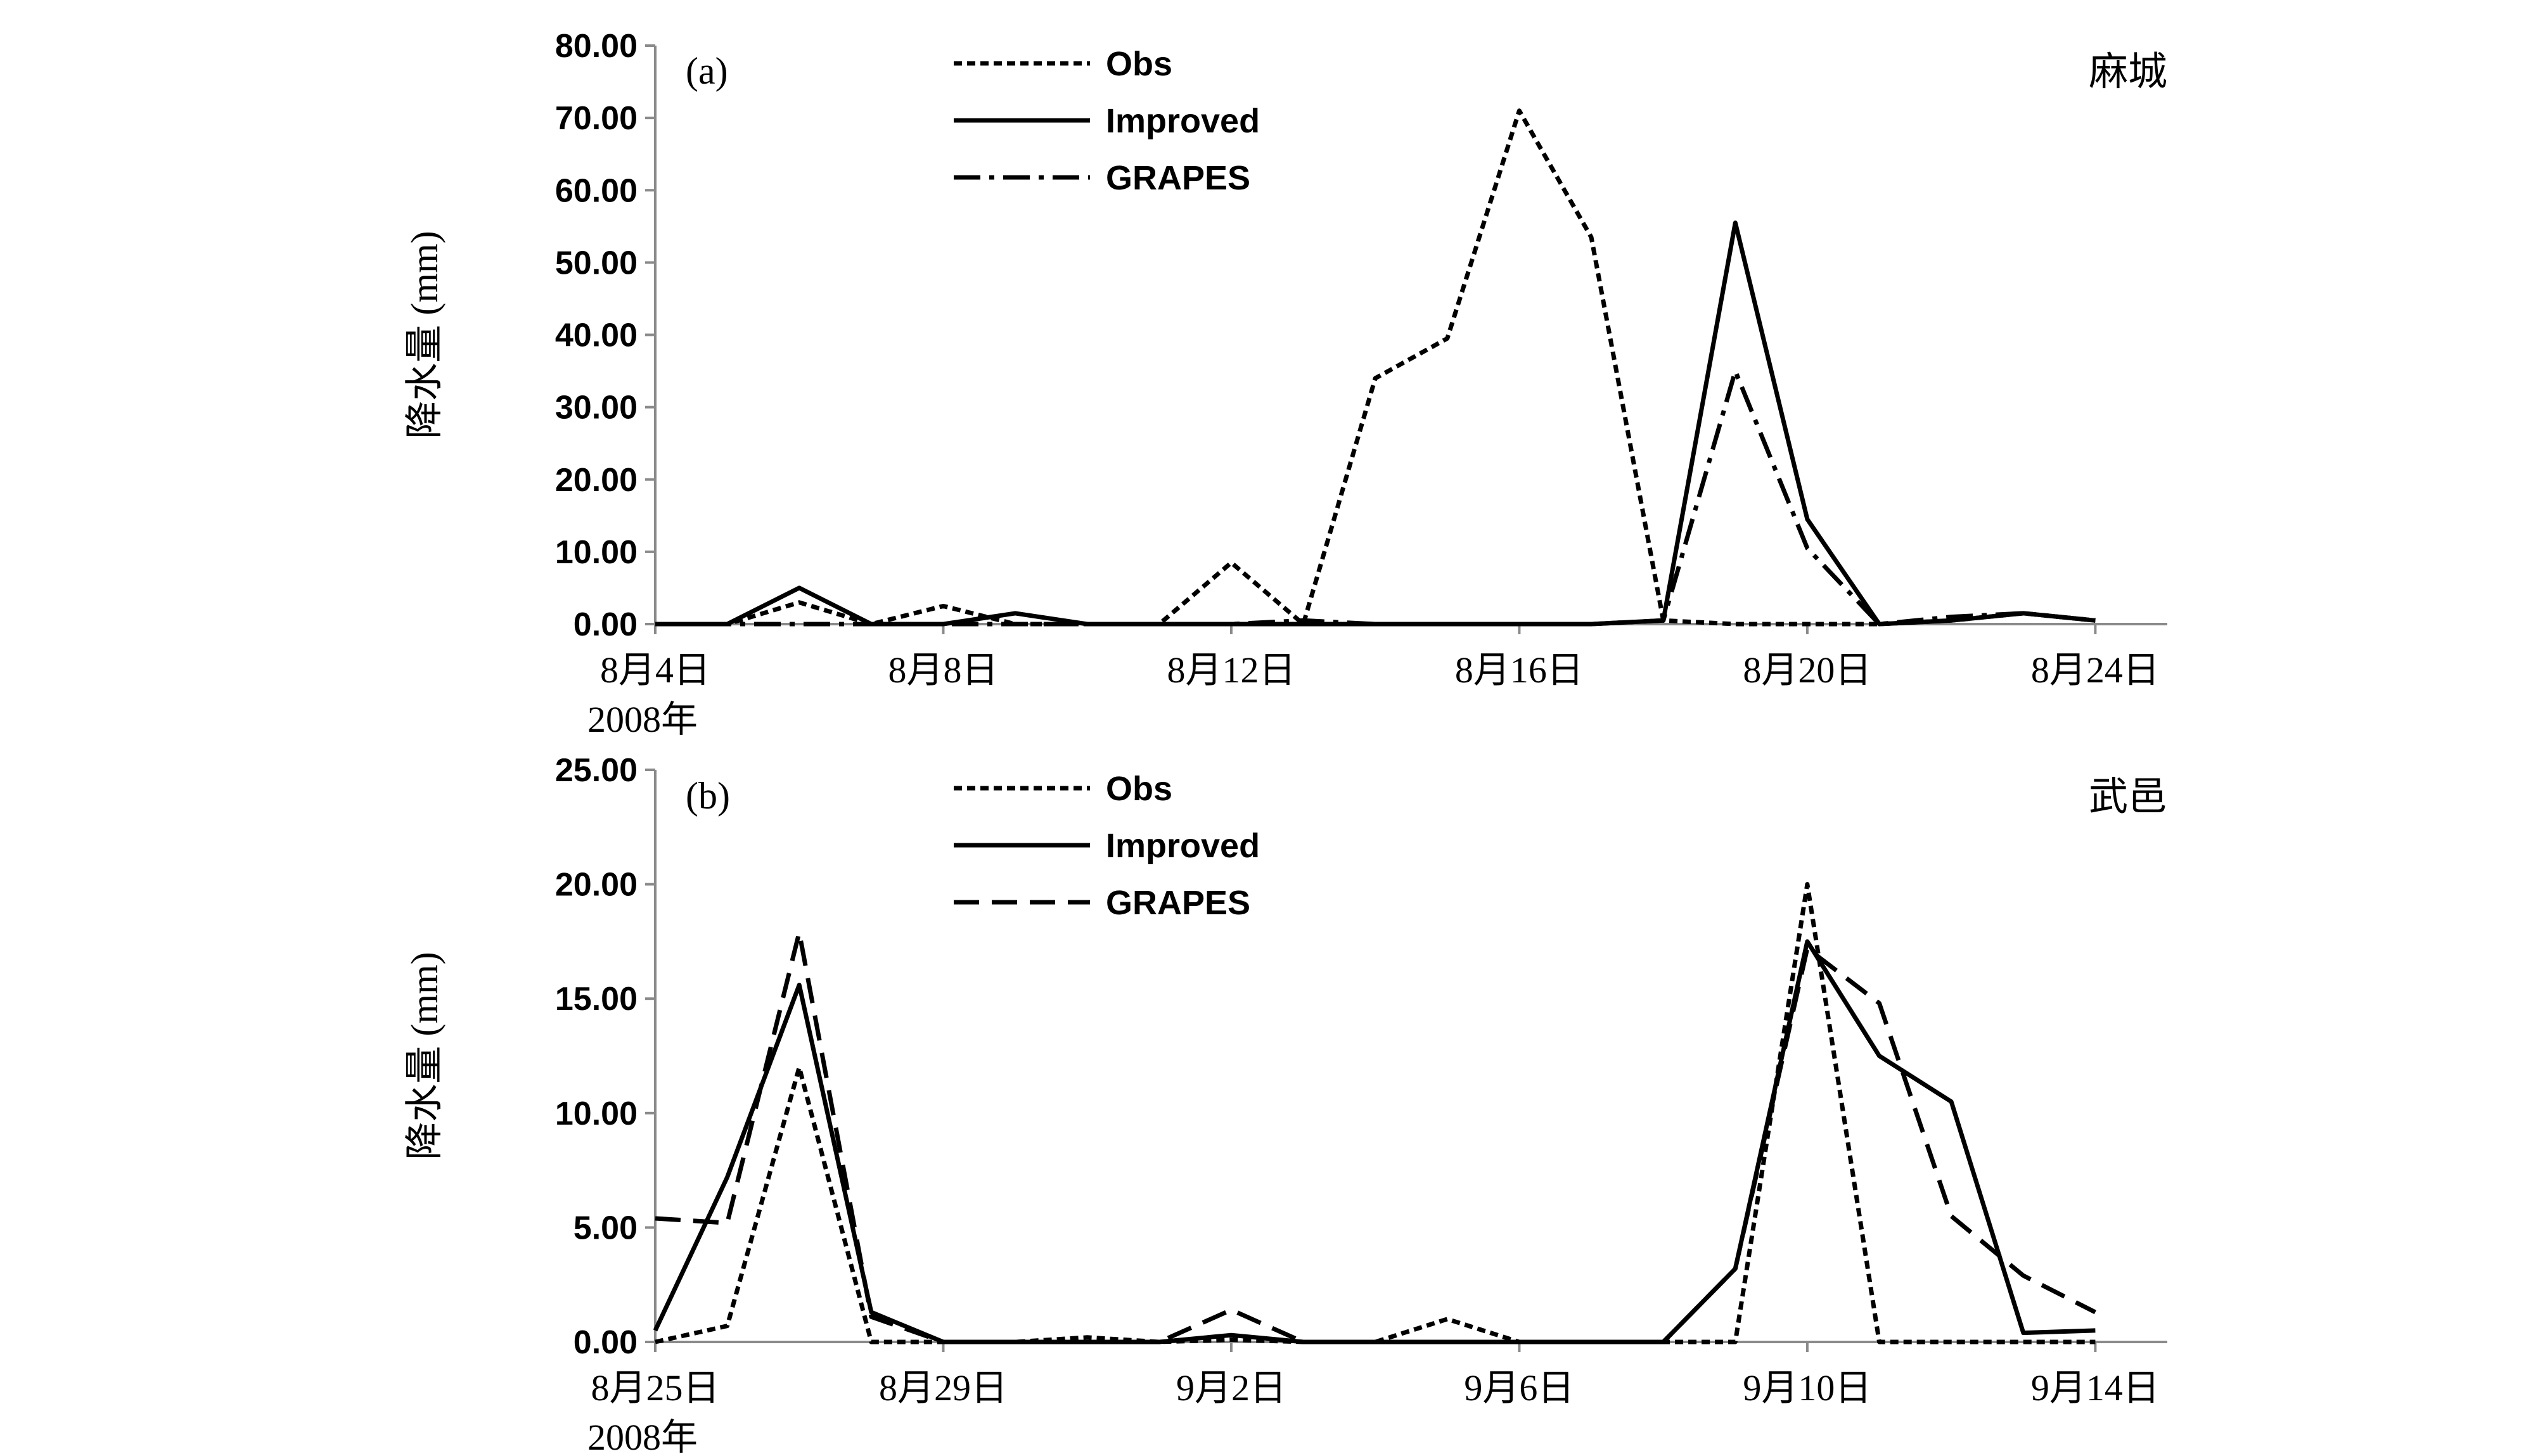  What do you see at coordinates (597, 335) in the screenshot?
I see `y-tick-label: 40.00` at bounding box center [597, 335].